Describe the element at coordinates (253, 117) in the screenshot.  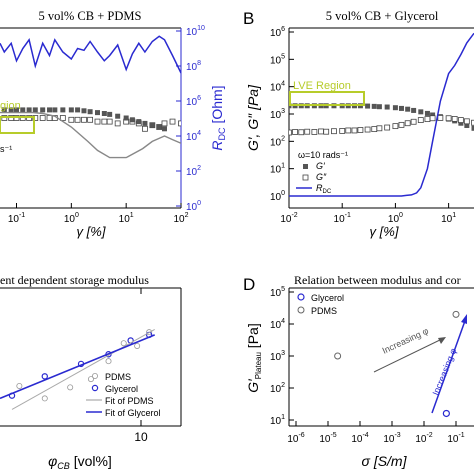
I see `panel-b-y-label: G′, G″ [Pa]` at that location.